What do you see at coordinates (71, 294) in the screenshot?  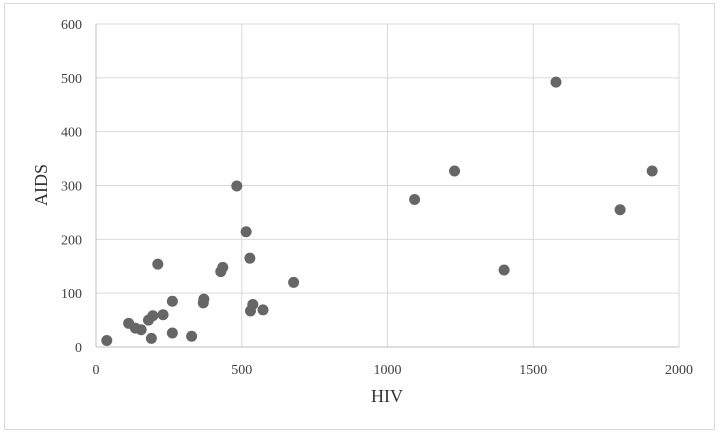 I see `y-tick-label: 100` at bounding box center [71, 294].